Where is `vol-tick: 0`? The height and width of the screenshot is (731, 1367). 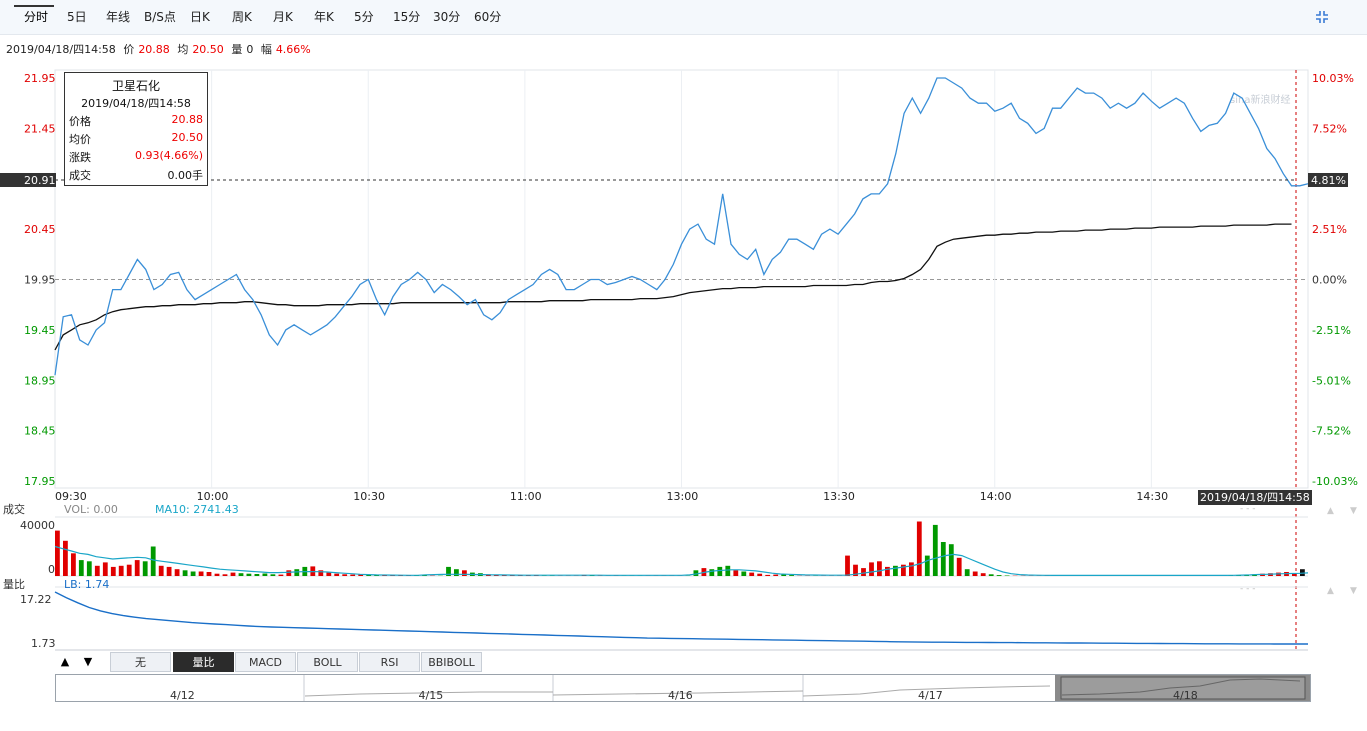
vol-tick: 0 is located at coordinates (51, 569).